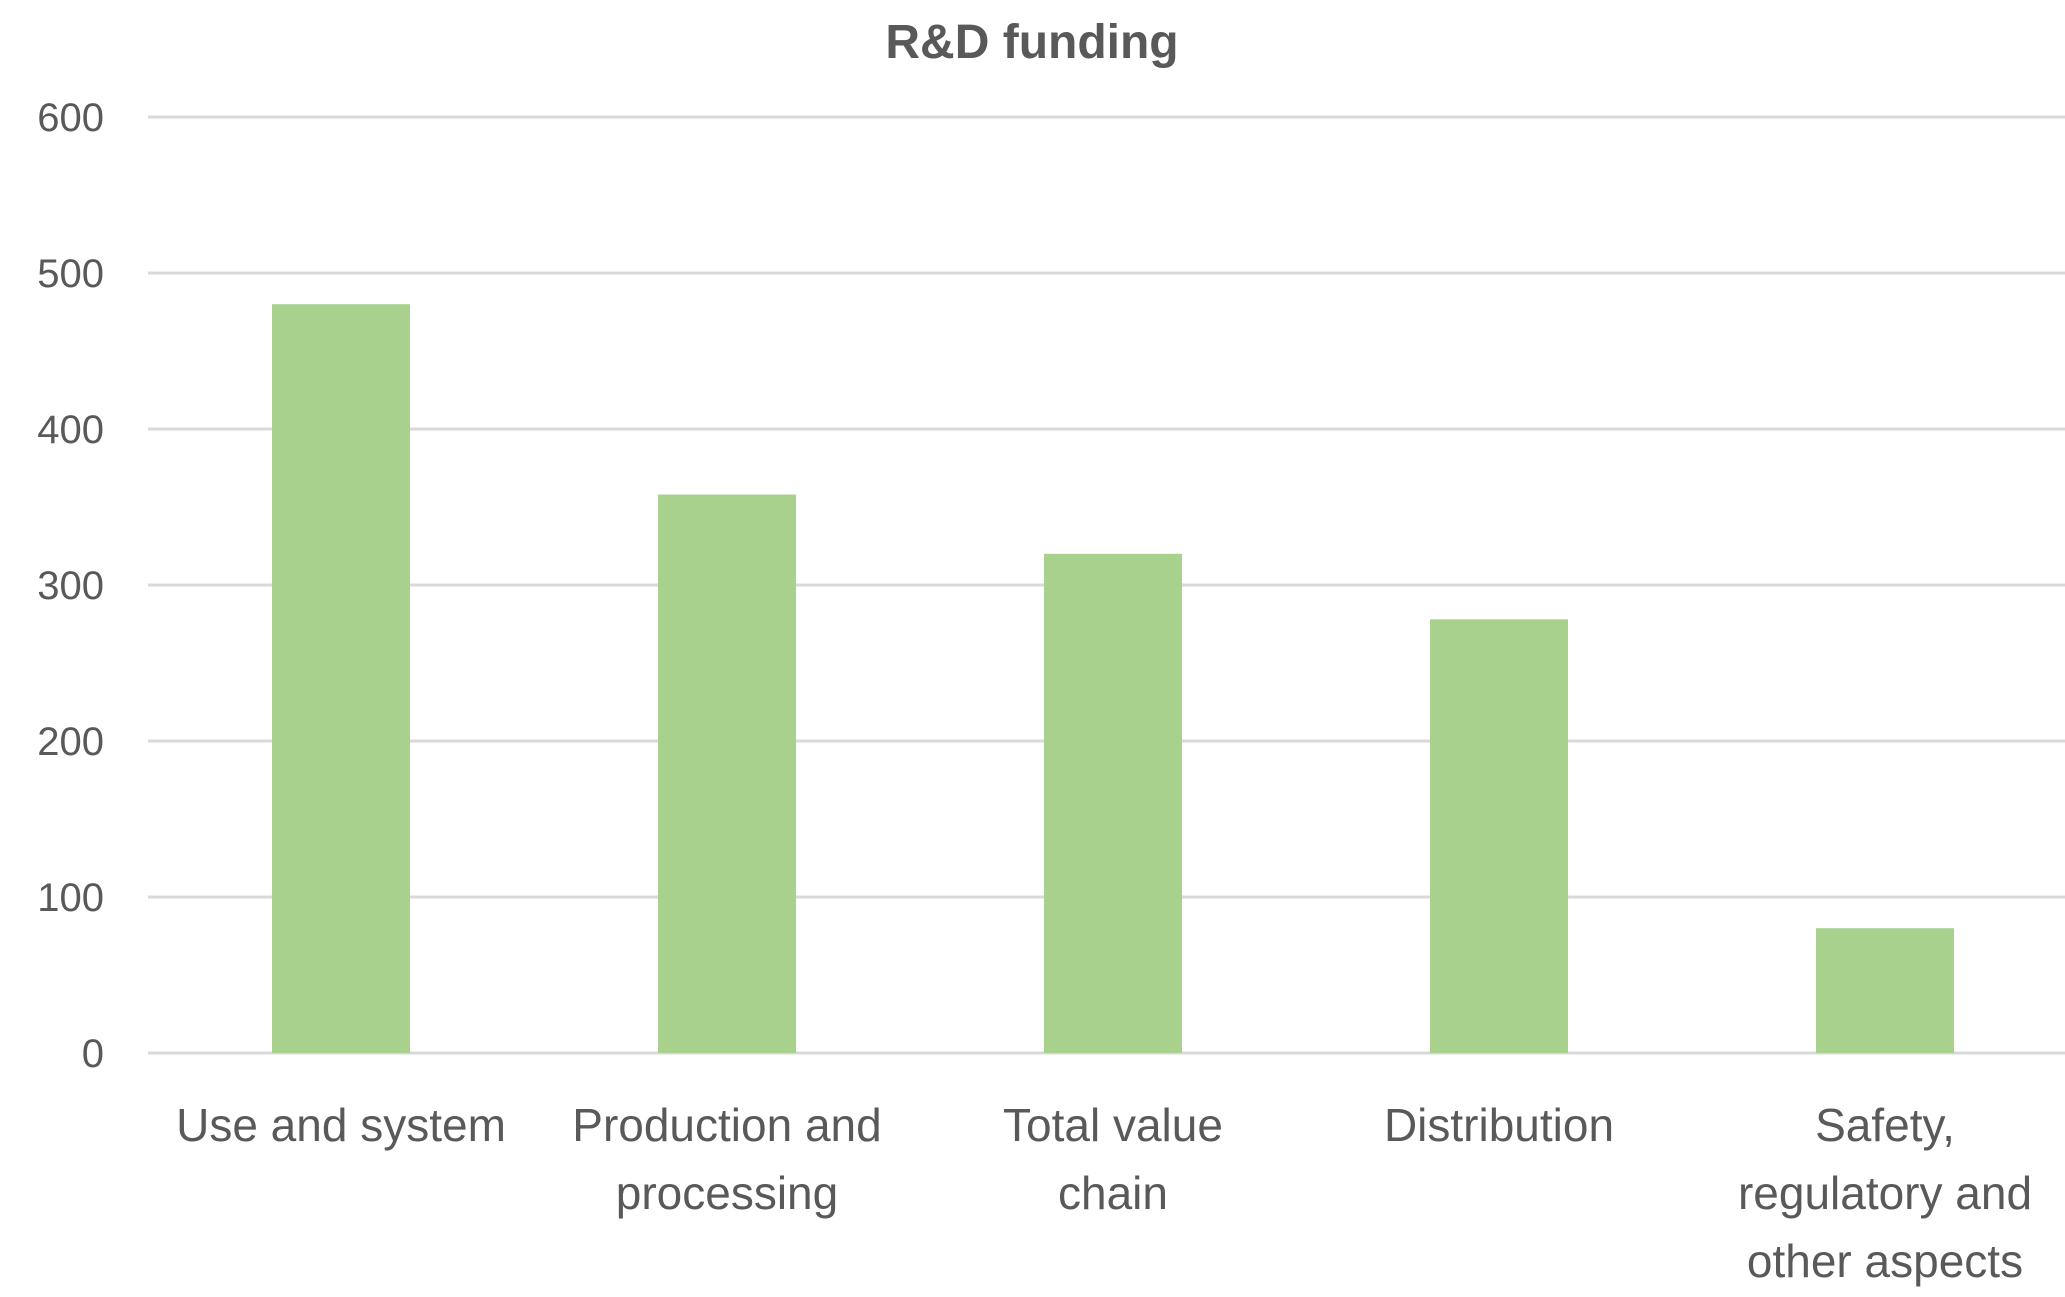  I want to click on y-axis-ticks: 0 100 200 300 400 500 600, so click(70, 586).